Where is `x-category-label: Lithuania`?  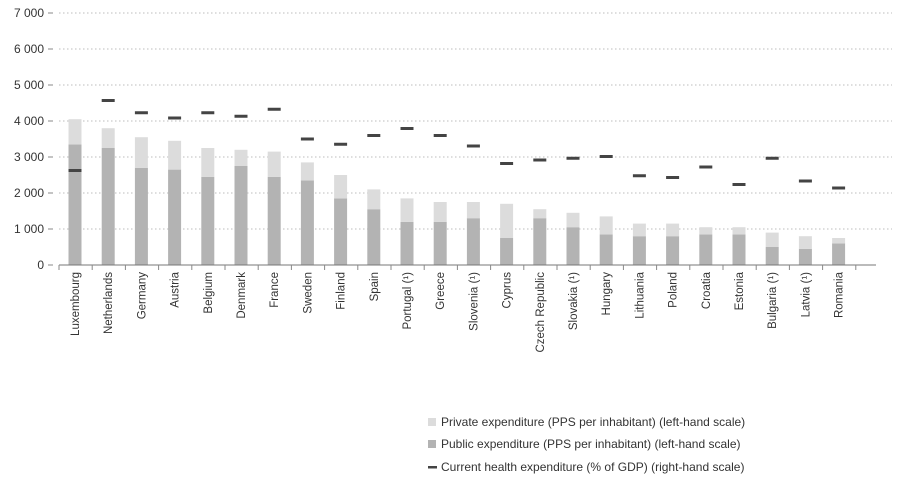
x-category-label: Lithuania is located at coordinates (640, 294).